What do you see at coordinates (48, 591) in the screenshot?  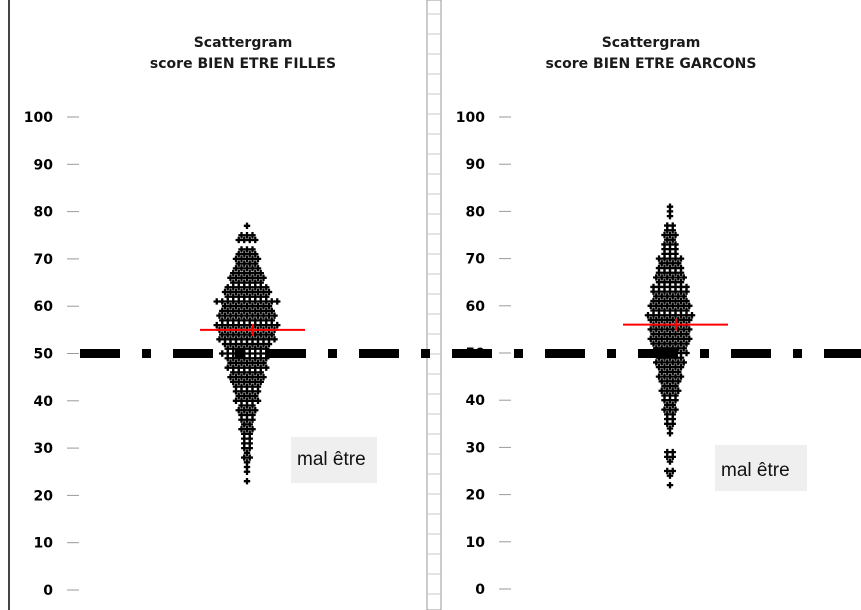 I see `y-tick-label: 0` at bounding box center [48, 591].